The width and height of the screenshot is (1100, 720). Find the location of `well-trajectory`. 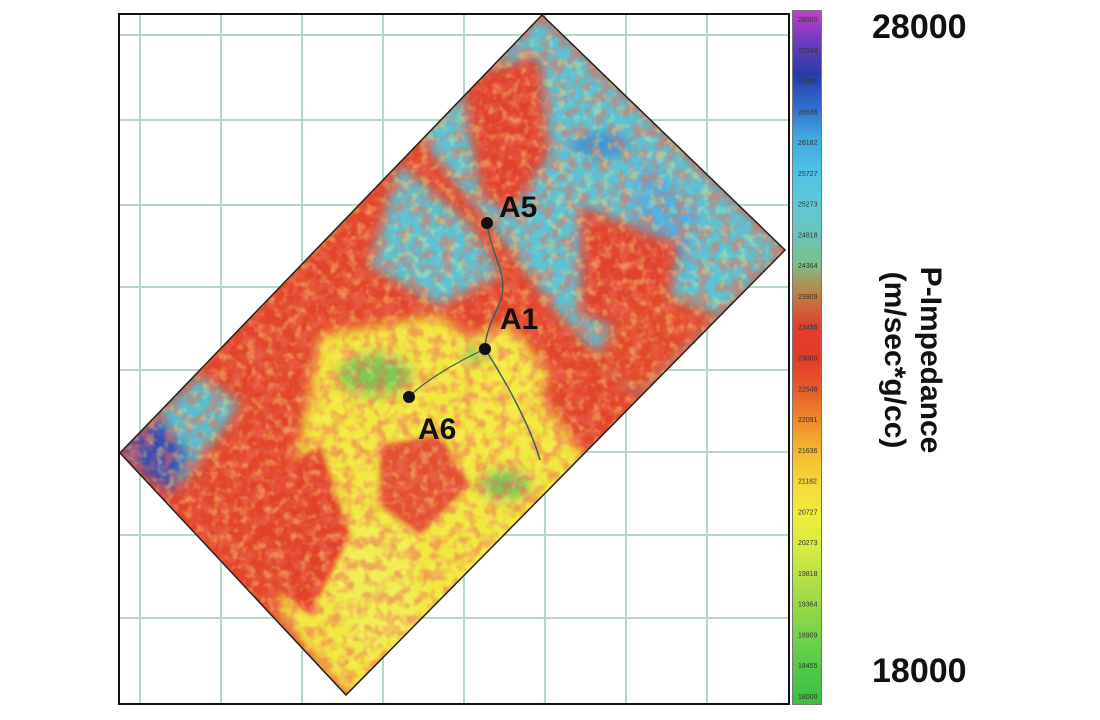

well-trajectory is located at coordinates (512, 341).